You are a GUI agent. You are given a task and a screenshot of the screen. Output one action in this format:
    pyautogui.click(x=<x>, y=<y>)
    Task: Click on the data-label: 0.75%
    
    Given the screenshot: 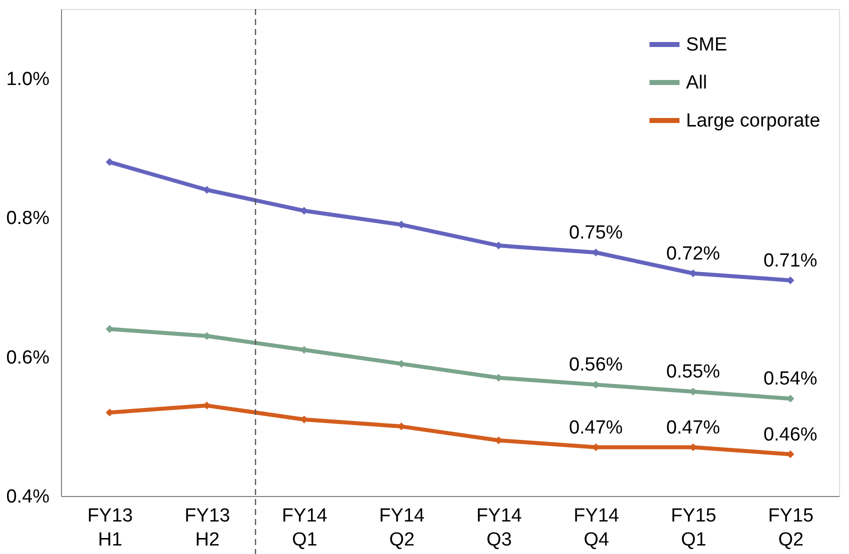 What is the action you would take?
    pyautogui.click(x=595, y=233)
    